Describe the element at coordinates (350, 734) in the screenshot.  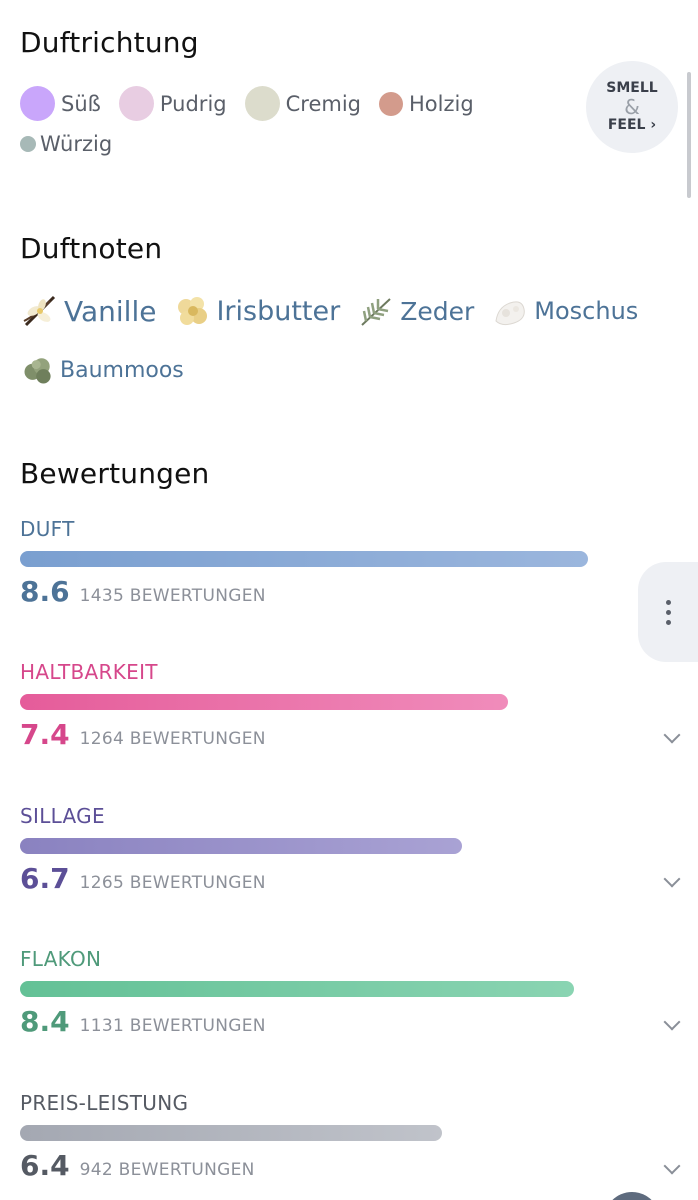
I see `rating-meta: 7.4 1264 BEWERTUNGEN` at that location.